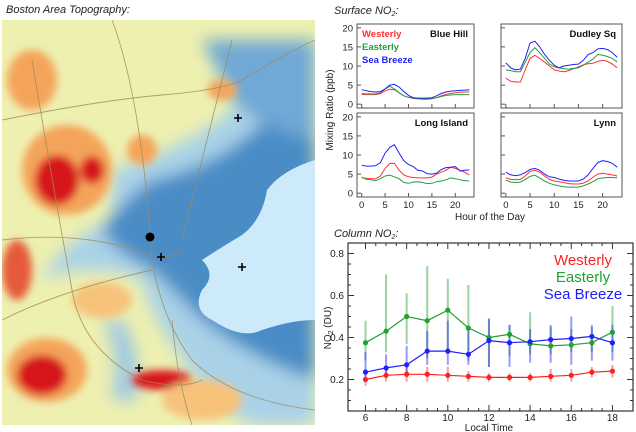  Describe the element at coordinates (531, 418) in the screenshot. I see `x-tick-label: 14` at that location.